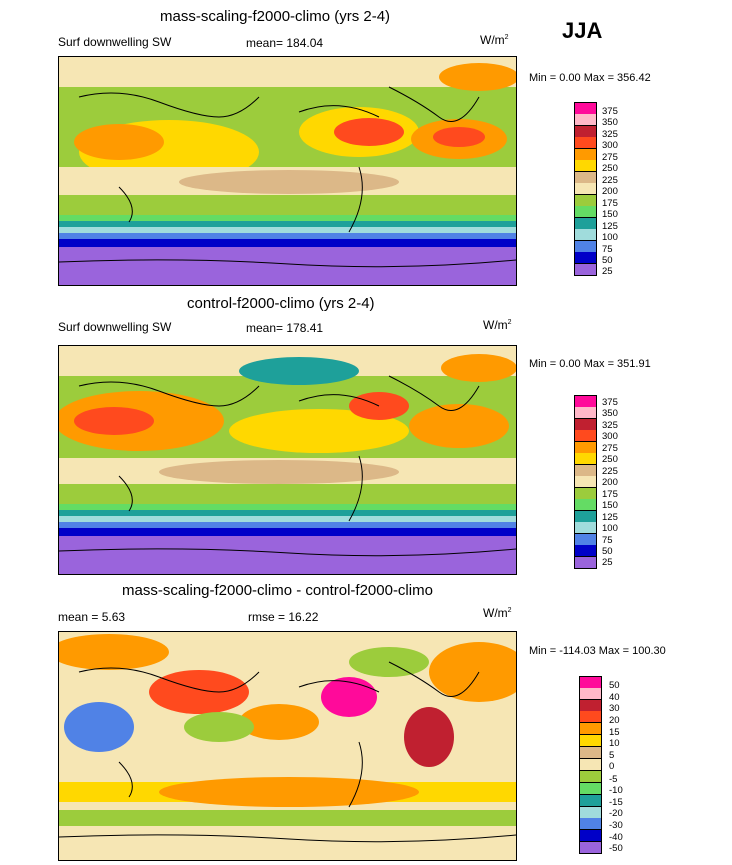 The image size is (732, 865). Describe the element at coordinates (92, 617) in the screenshot. I see `panel3-mean-label: mean = 5.63` at that location.